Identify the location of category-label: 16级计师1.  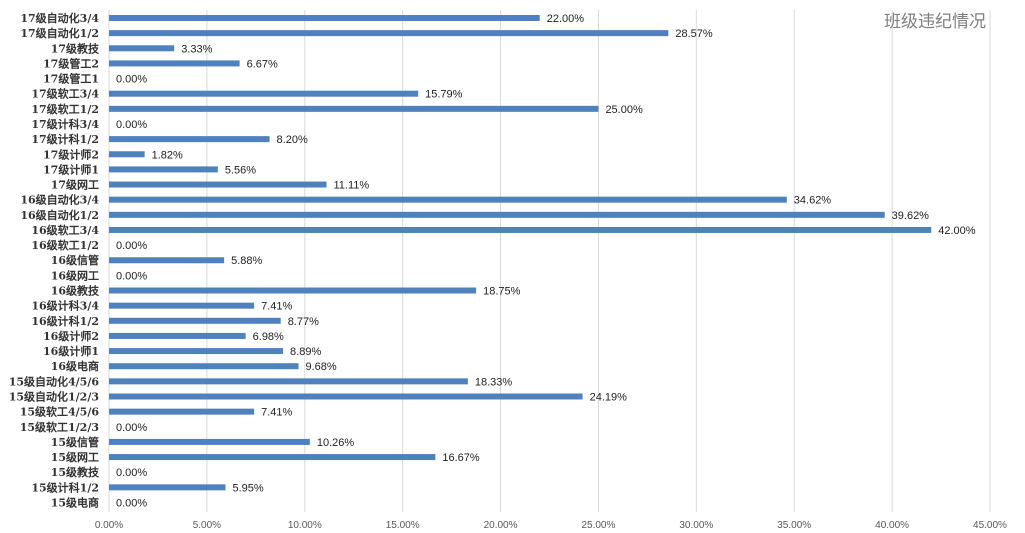
(71, 351).